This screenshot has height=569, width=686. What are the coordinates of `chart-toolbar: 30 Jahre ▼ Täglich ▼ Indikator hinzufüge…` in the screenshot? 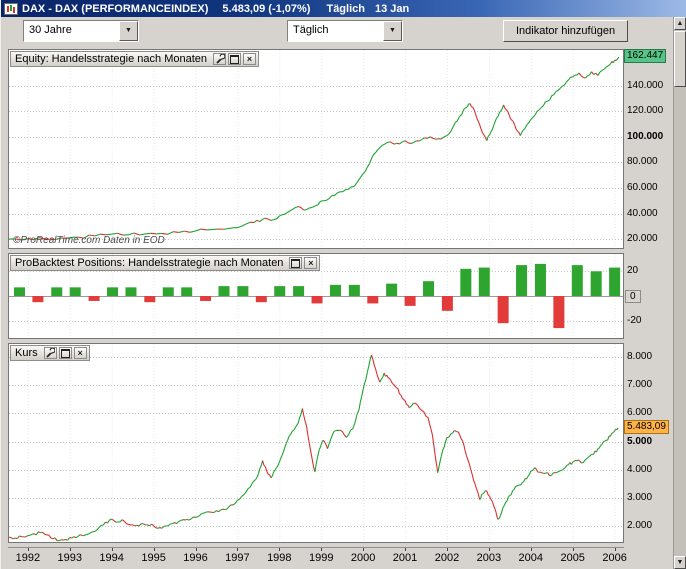 It's located at (343, 30).